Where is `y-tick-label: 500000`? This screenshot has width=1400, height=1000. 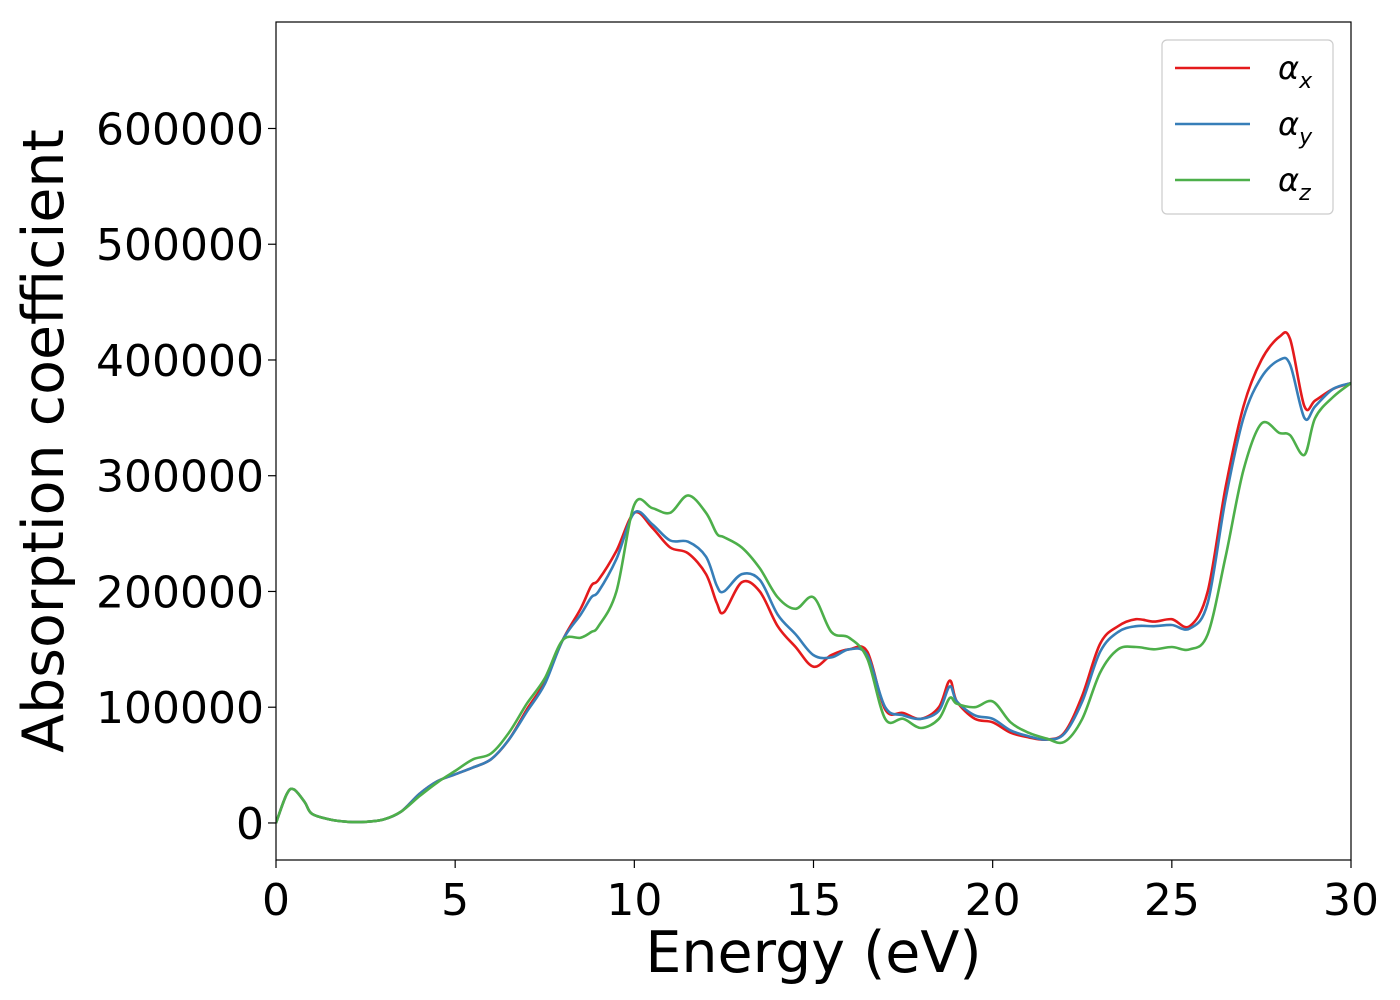 y-tick-label: 500000 is located at coordinates (180, 245).